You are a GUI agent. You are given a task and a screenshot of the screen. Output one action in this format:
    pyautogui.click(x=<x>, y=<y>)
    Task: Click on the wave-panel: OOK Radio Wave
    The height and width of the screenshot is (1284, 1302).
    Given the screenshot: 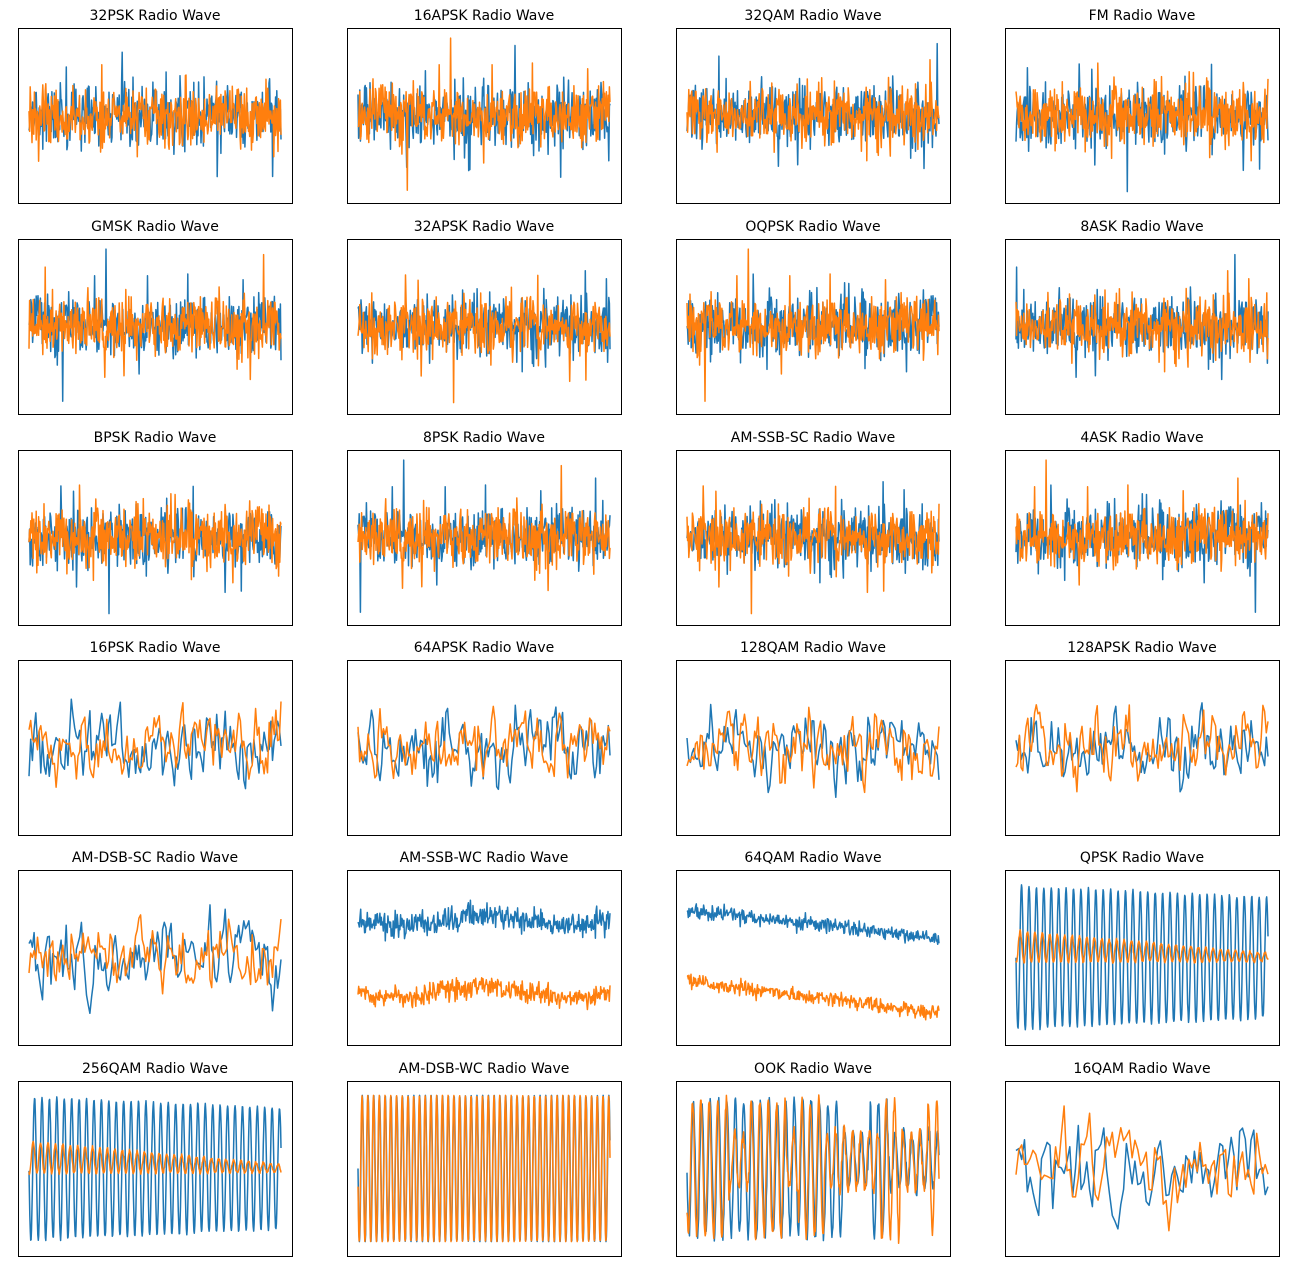 What is the action you would take?
    pyautogui.click(x=813, y=1159)
    